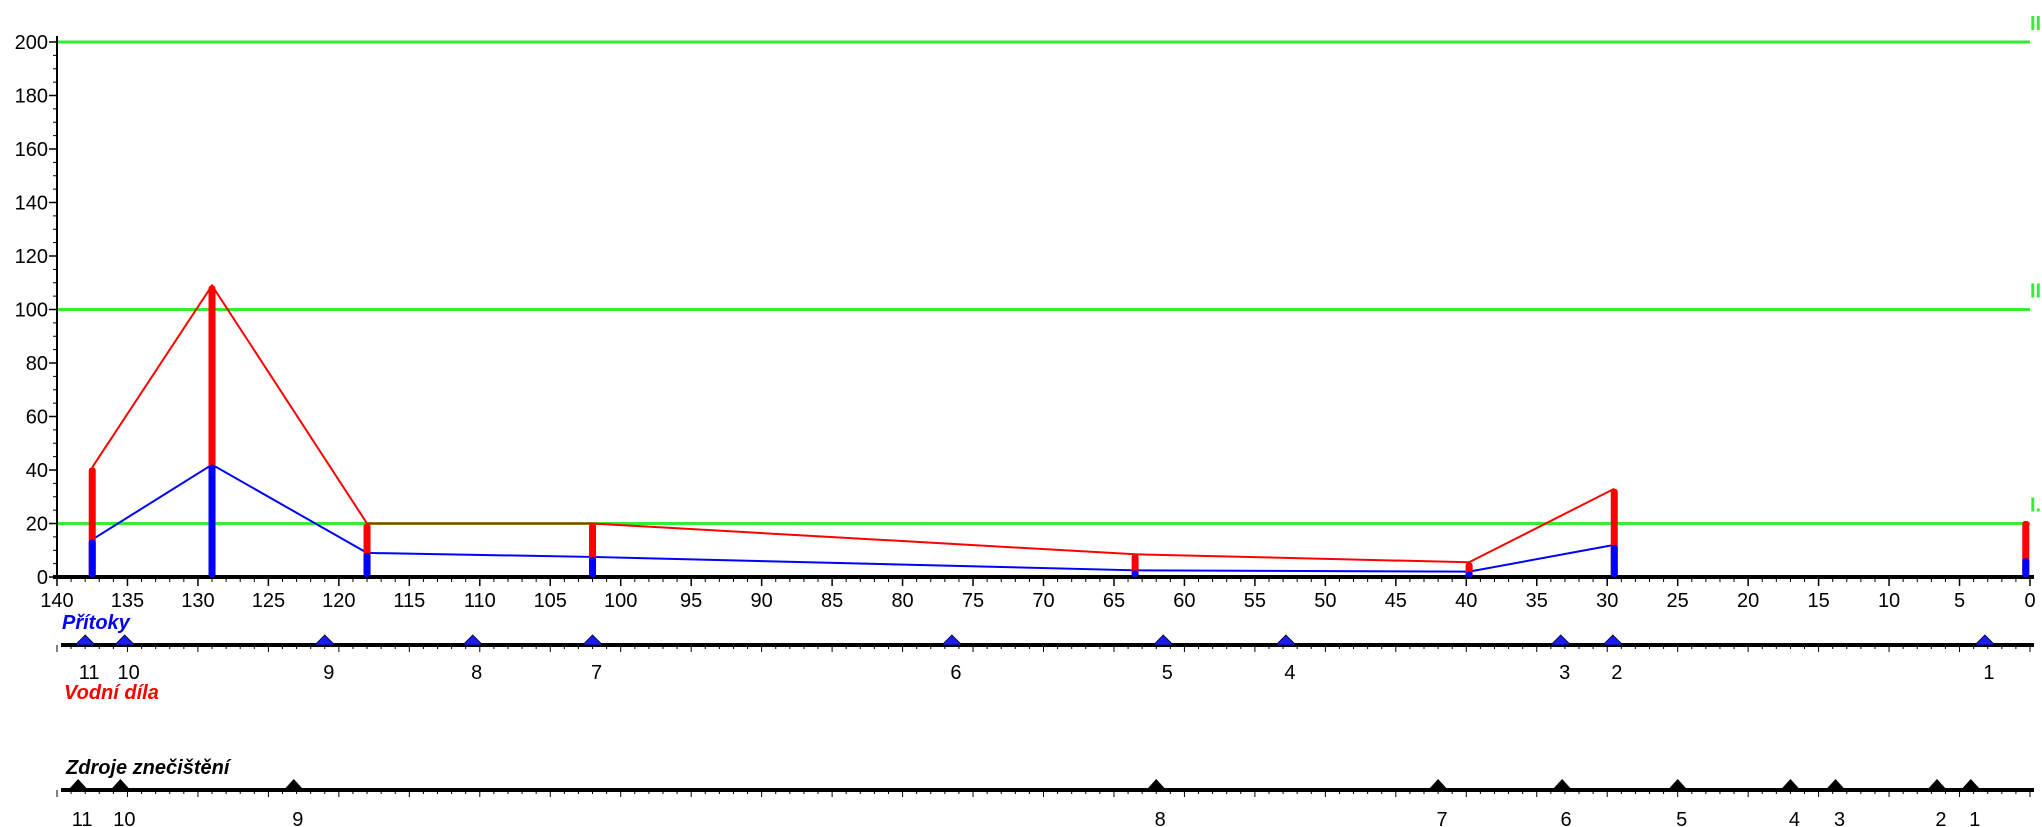  I want to click on y-tick-label-120: 120, so click(31, 257).